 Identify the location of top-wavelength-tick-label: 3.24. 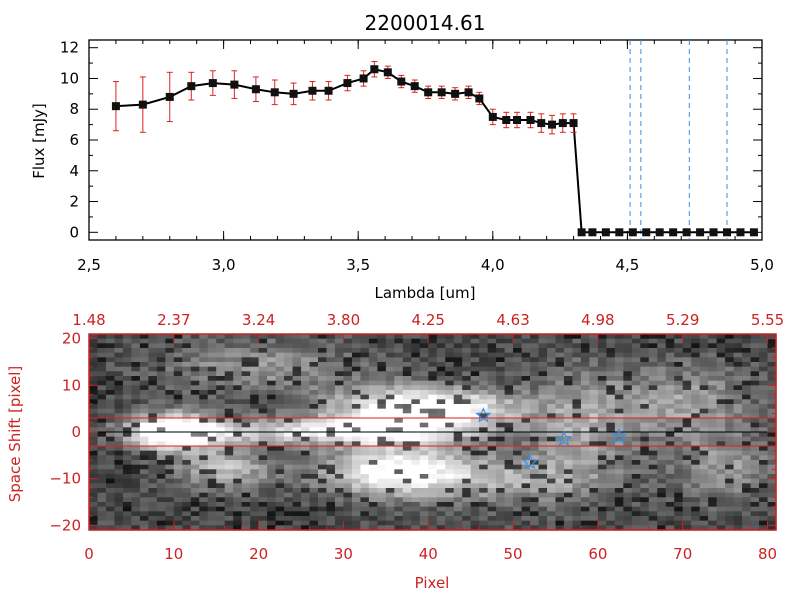
(258, 320).